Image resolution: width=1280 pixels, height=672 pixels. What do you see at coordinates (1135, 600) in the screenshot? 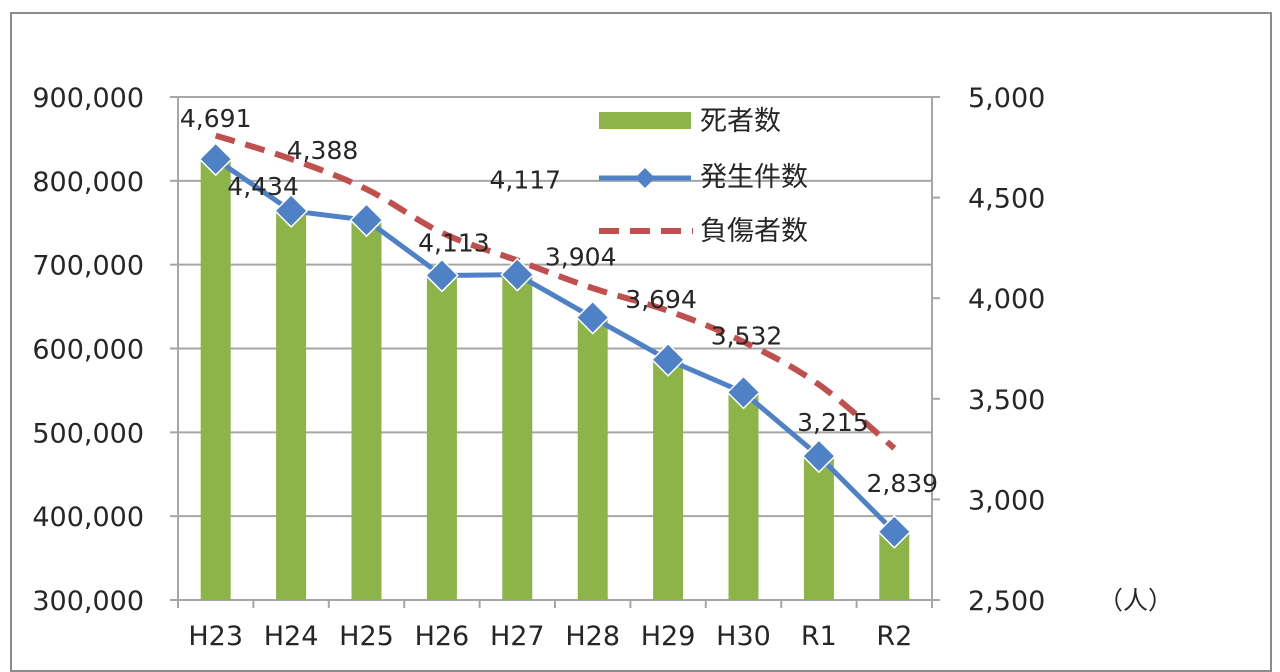
I see `unit-label: （人）` at bounding box center [1135, 600].